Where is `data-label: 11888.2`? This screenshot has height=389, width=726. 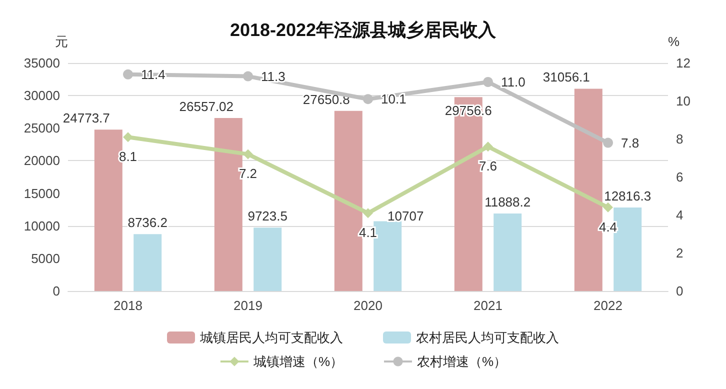 data-label: 11888.2 is located at coordinates (507, 202).